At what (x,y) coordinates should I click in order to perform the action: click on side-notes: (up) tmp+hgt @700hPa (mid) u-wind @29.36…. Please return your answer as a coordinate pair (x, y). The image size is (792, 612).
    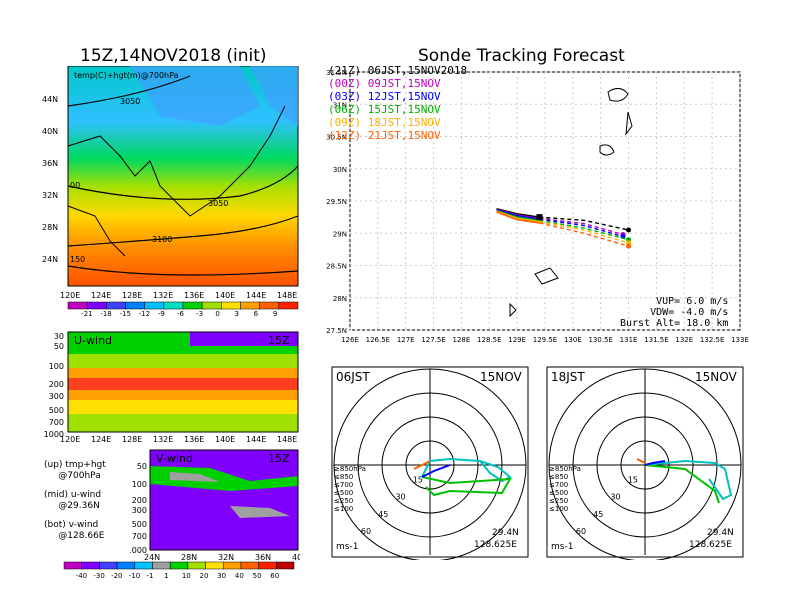
    Looking at the image, I should click on (75, 501).